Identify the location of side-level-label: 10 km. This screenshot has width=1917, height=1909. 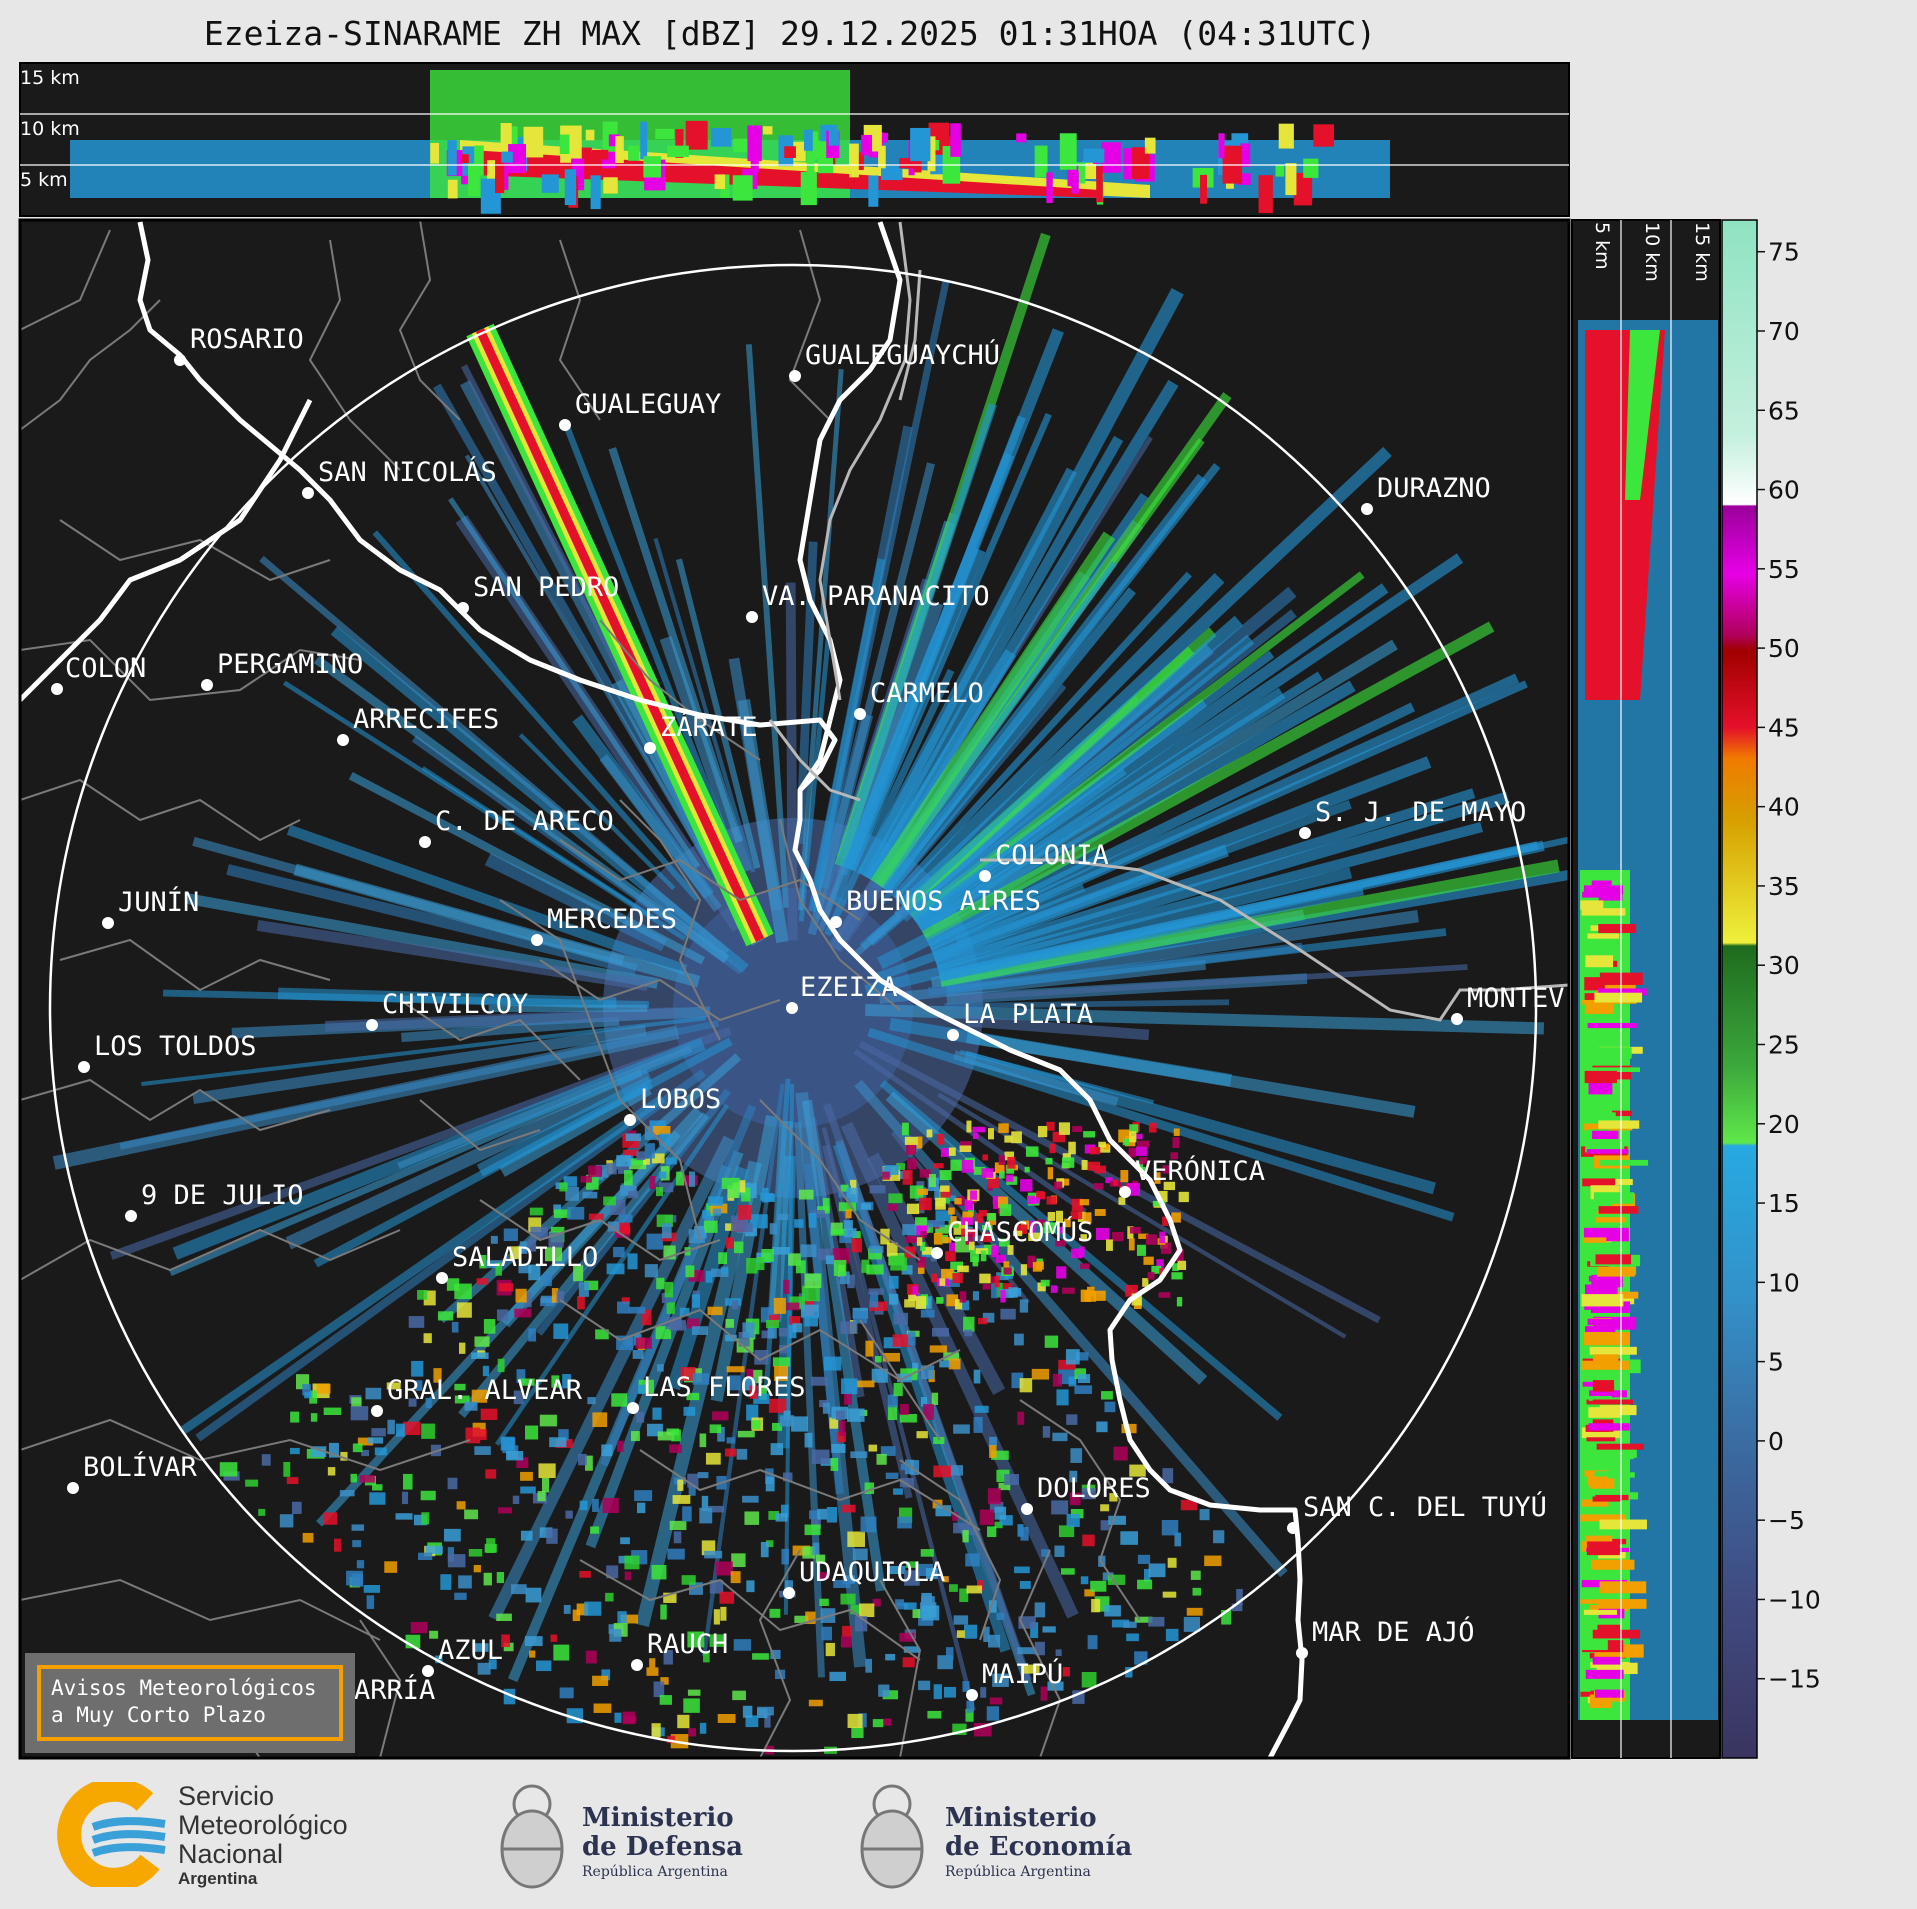
(1652, 252).